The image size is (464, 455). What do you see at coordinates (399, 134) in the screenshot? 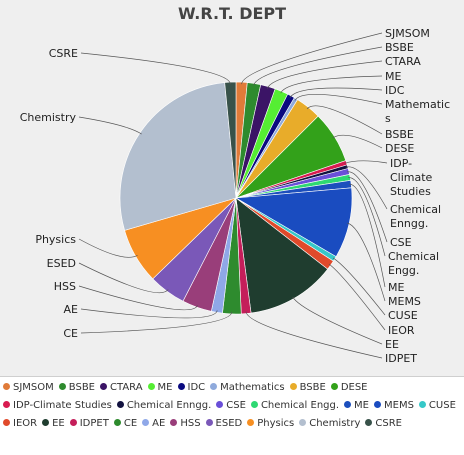
I see `slice-label-bsbe-6: BSBE` at bounding box center [399, 134].